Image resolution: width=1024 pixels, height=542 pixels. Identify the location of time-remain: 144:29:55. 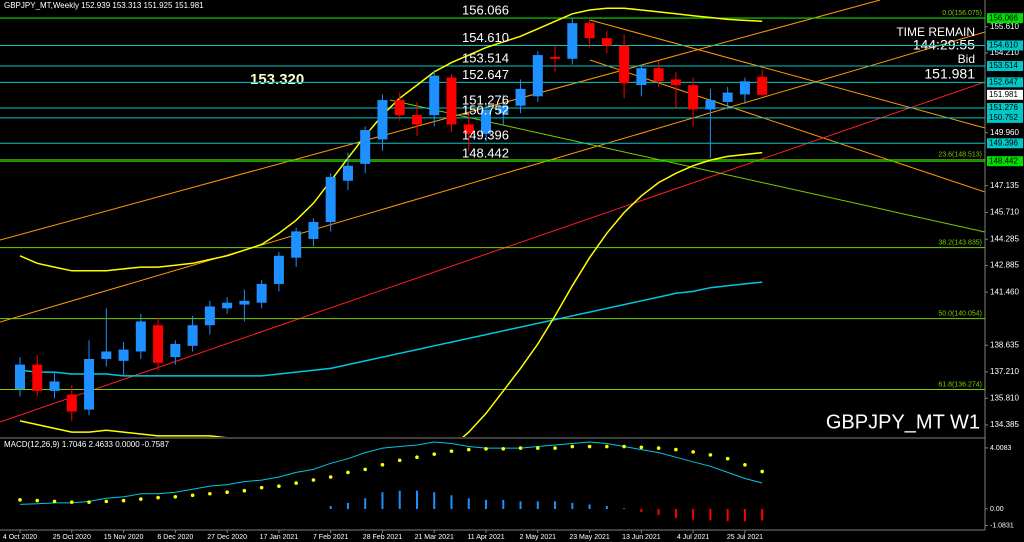
(944, 45).